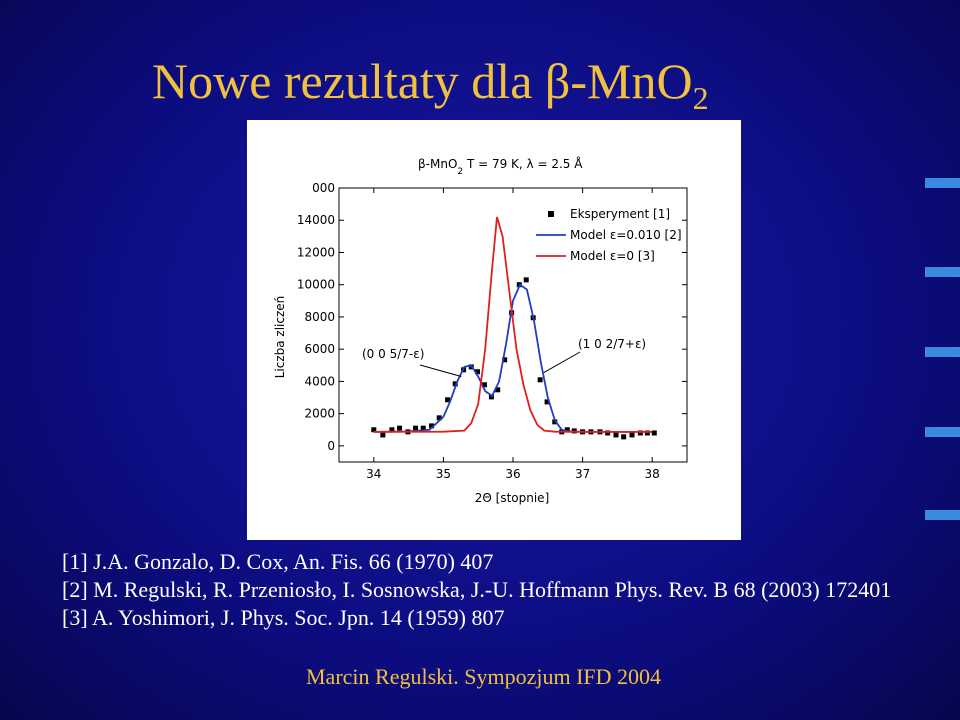 This screenshot has width=960, height=720. Describe the element at coordinates (626, 235) in the screenshot. I see `legend-label: Model ε=0.010 [2]` at that location.